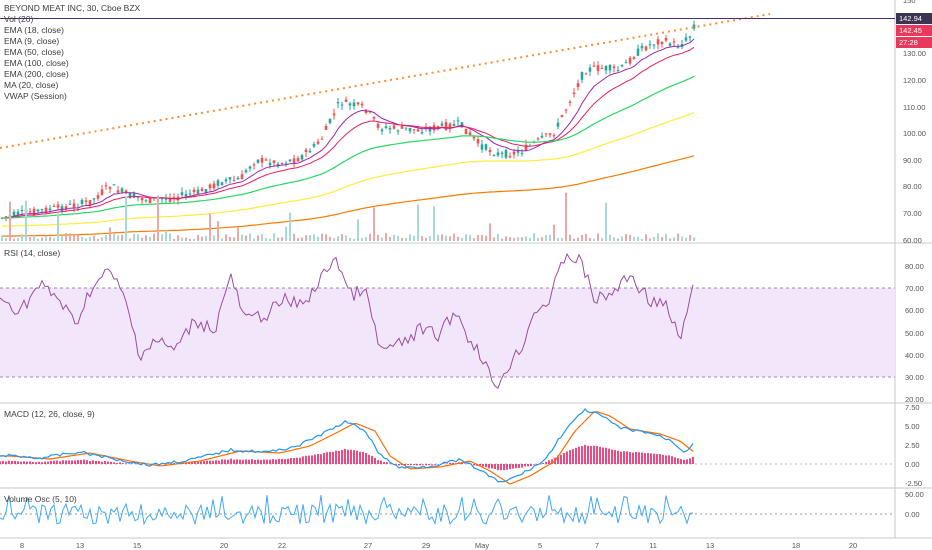 The image size is (932, 550). I want to click on price-tick-label: 100.00, so click(914, 133).